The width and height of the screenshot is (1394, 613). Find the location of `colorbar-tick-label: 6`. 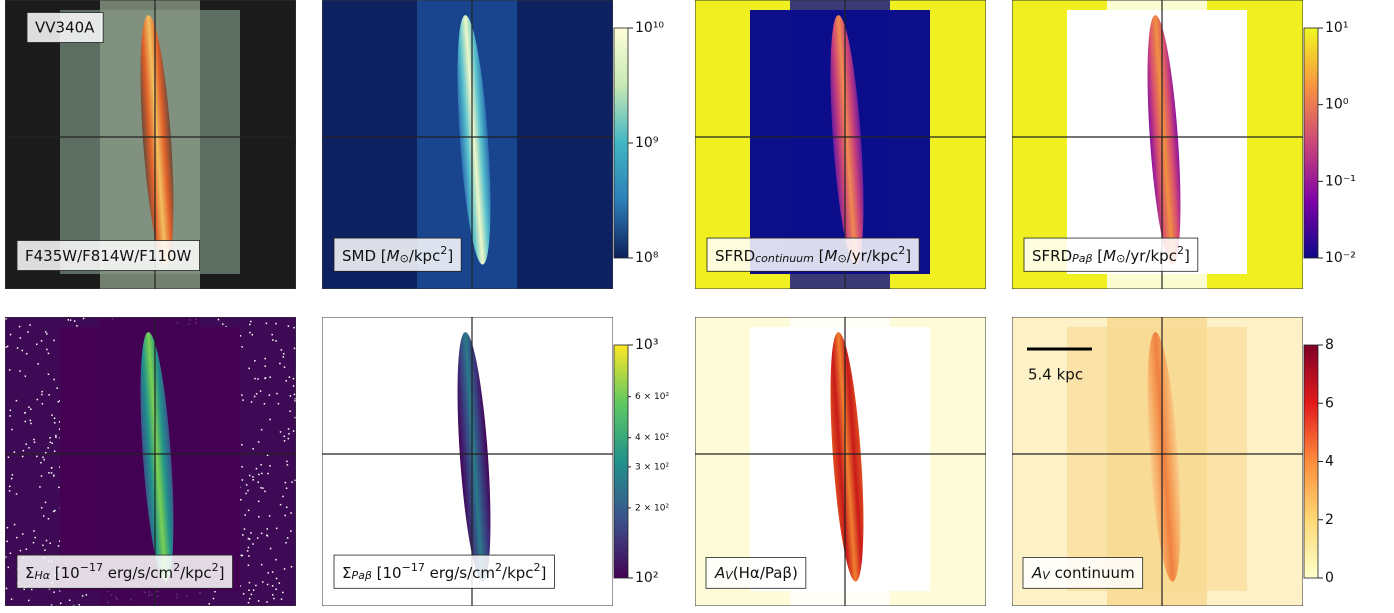

colorbar-tick-label: 6 is located at coordinates (1329, 403).